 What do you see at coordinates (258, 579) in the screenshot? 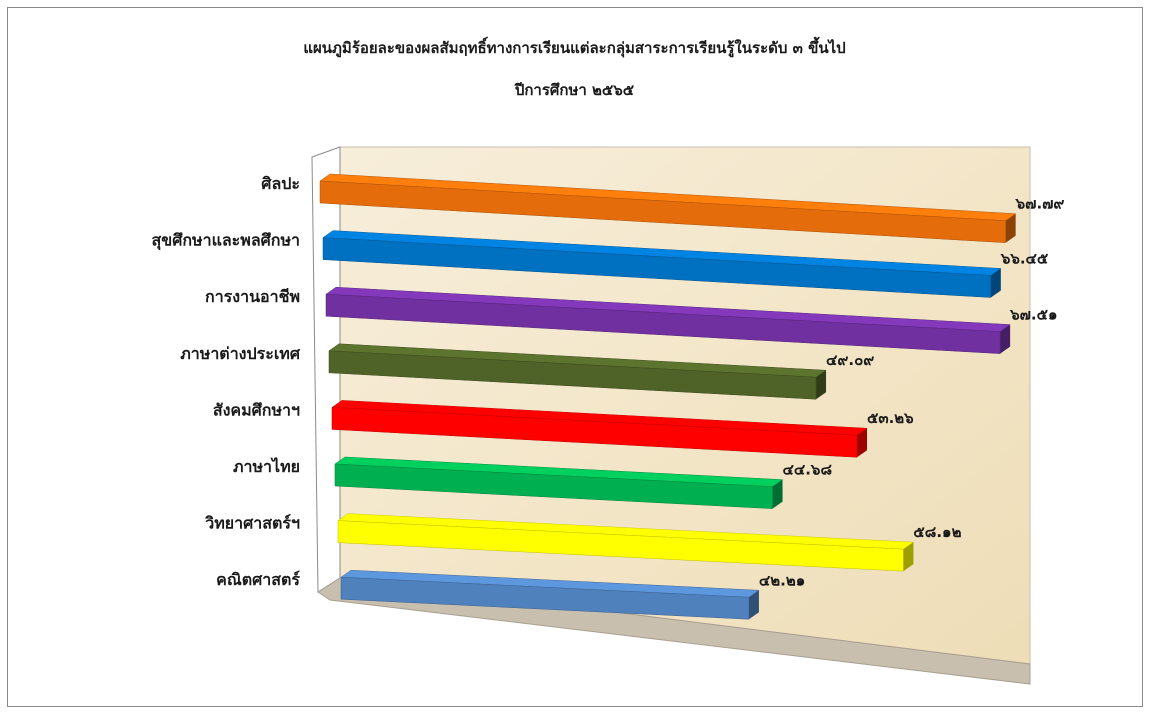
I see `category-label: คณิตศาสตร์` at bounding box center [258, 579].